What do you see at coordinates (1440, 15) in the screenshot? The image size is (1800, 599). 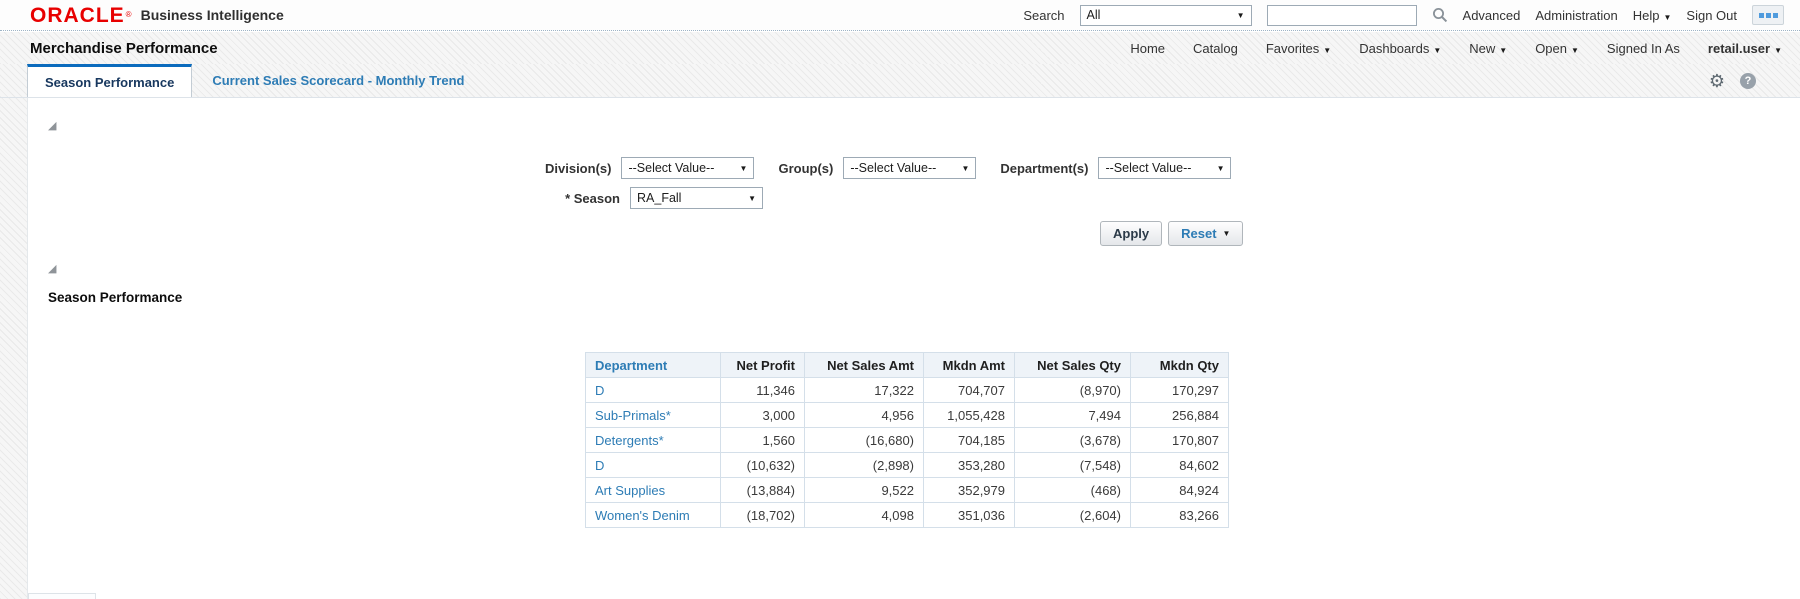 I see `search-icon` at bounding box center [1440, 15].